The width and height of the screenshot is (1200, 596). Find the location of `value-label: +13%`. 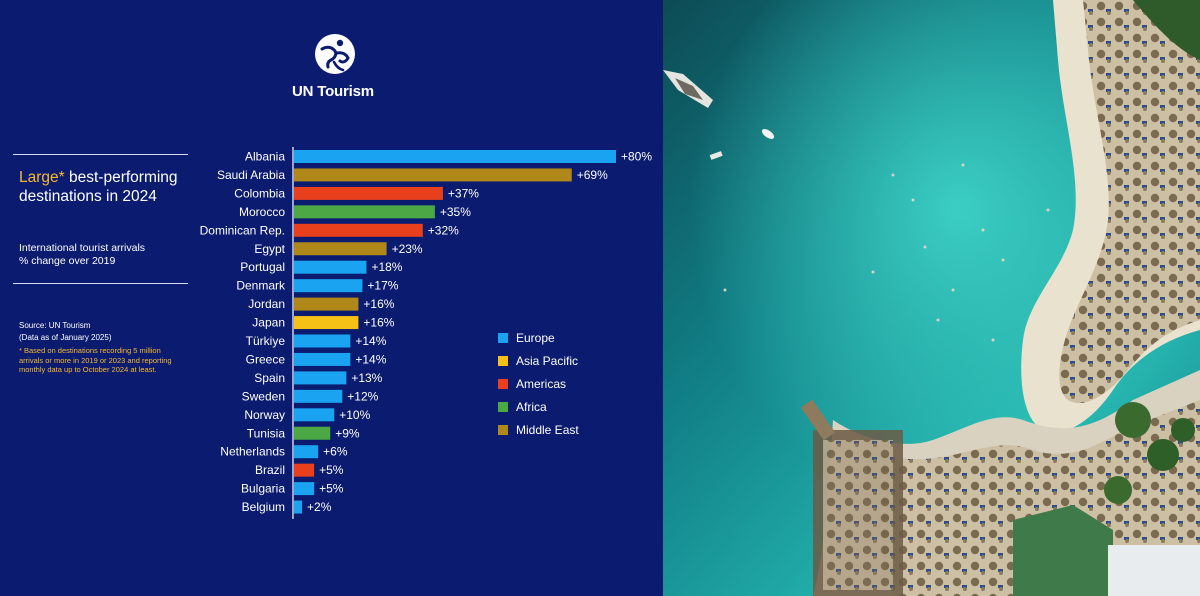

value-label: +13% is located at coordinates (366, 378).